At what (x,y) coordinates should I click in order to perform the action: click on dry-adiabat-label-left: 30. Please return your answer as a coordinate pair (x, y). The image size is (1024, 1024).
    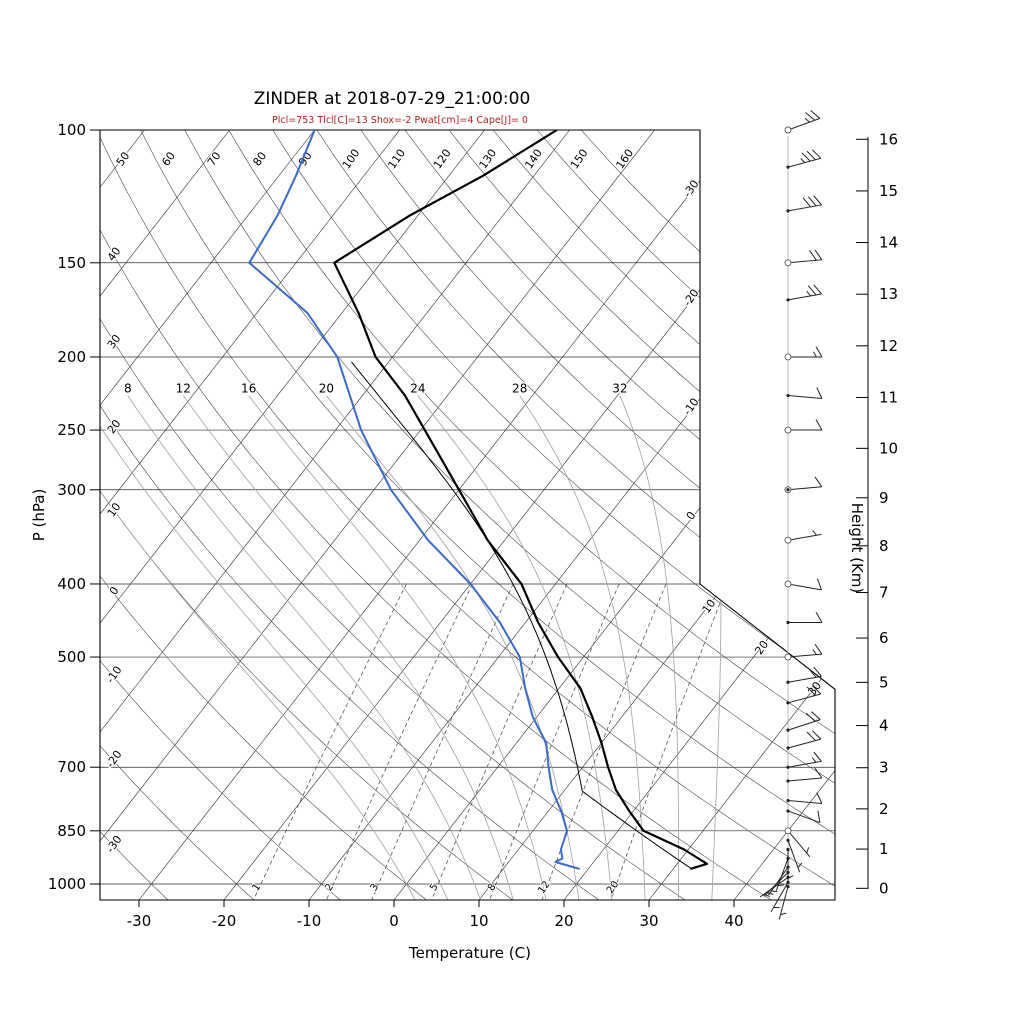
    Looking at the image, I should click on (114, 341).